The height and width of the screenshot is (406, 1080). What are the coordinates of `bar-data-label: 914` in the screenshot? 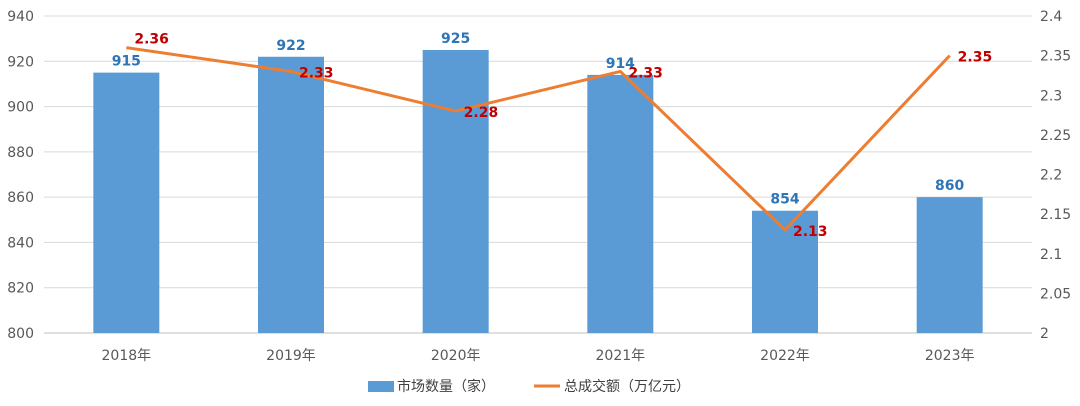 It's located at (620, 64).